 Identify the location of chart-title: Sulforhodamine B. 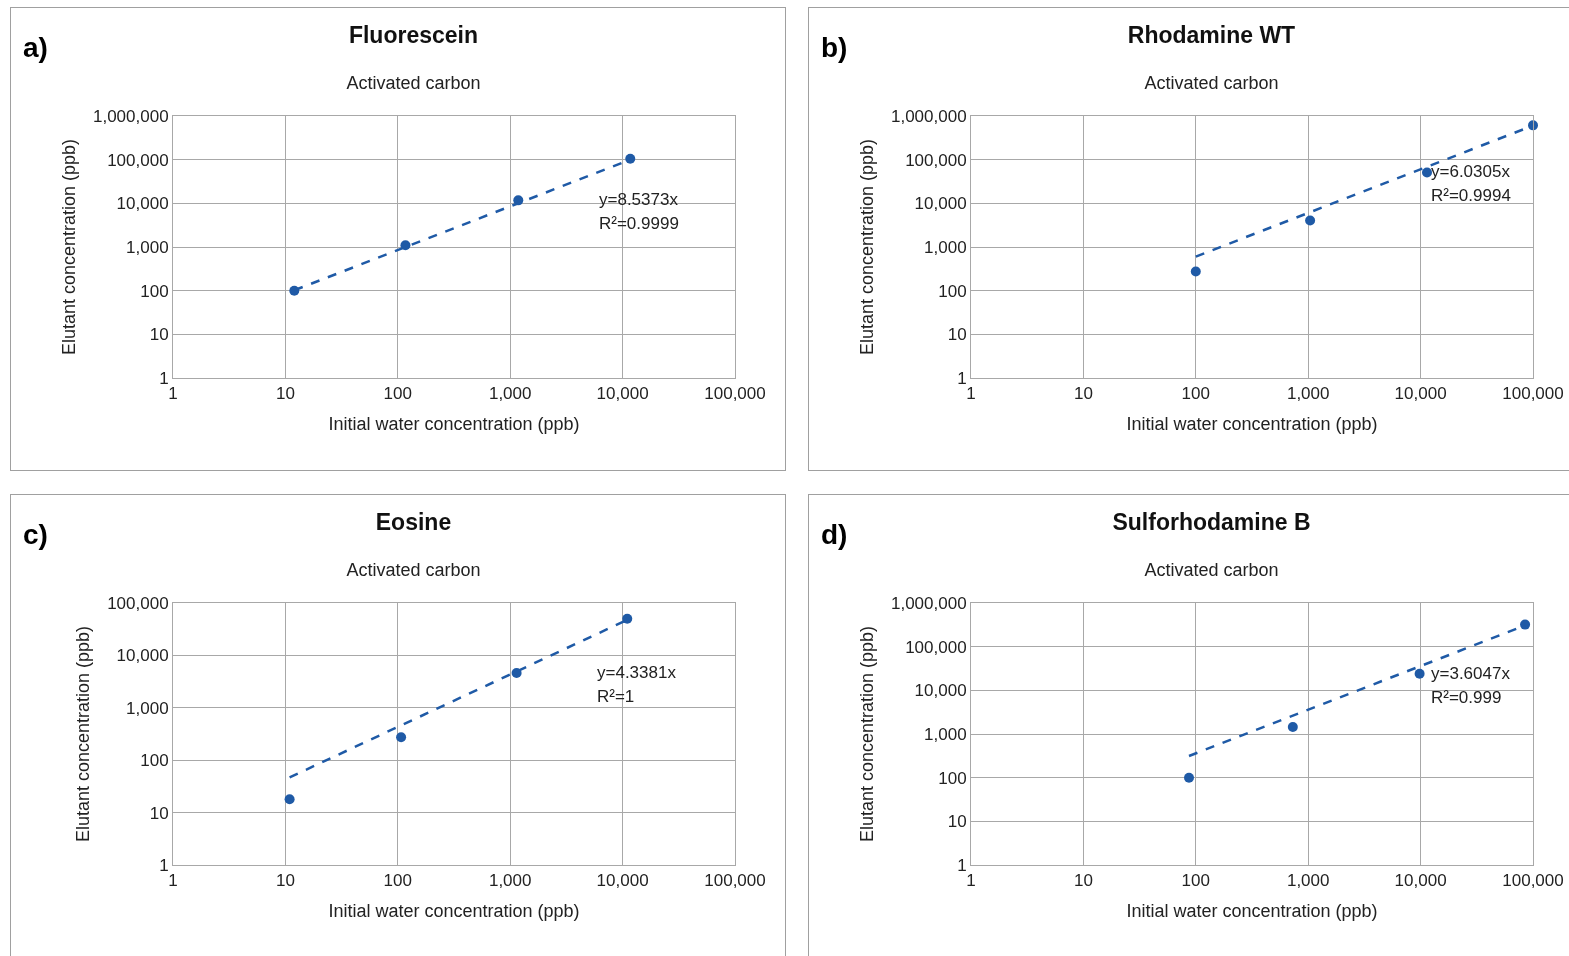
(1211, 521).